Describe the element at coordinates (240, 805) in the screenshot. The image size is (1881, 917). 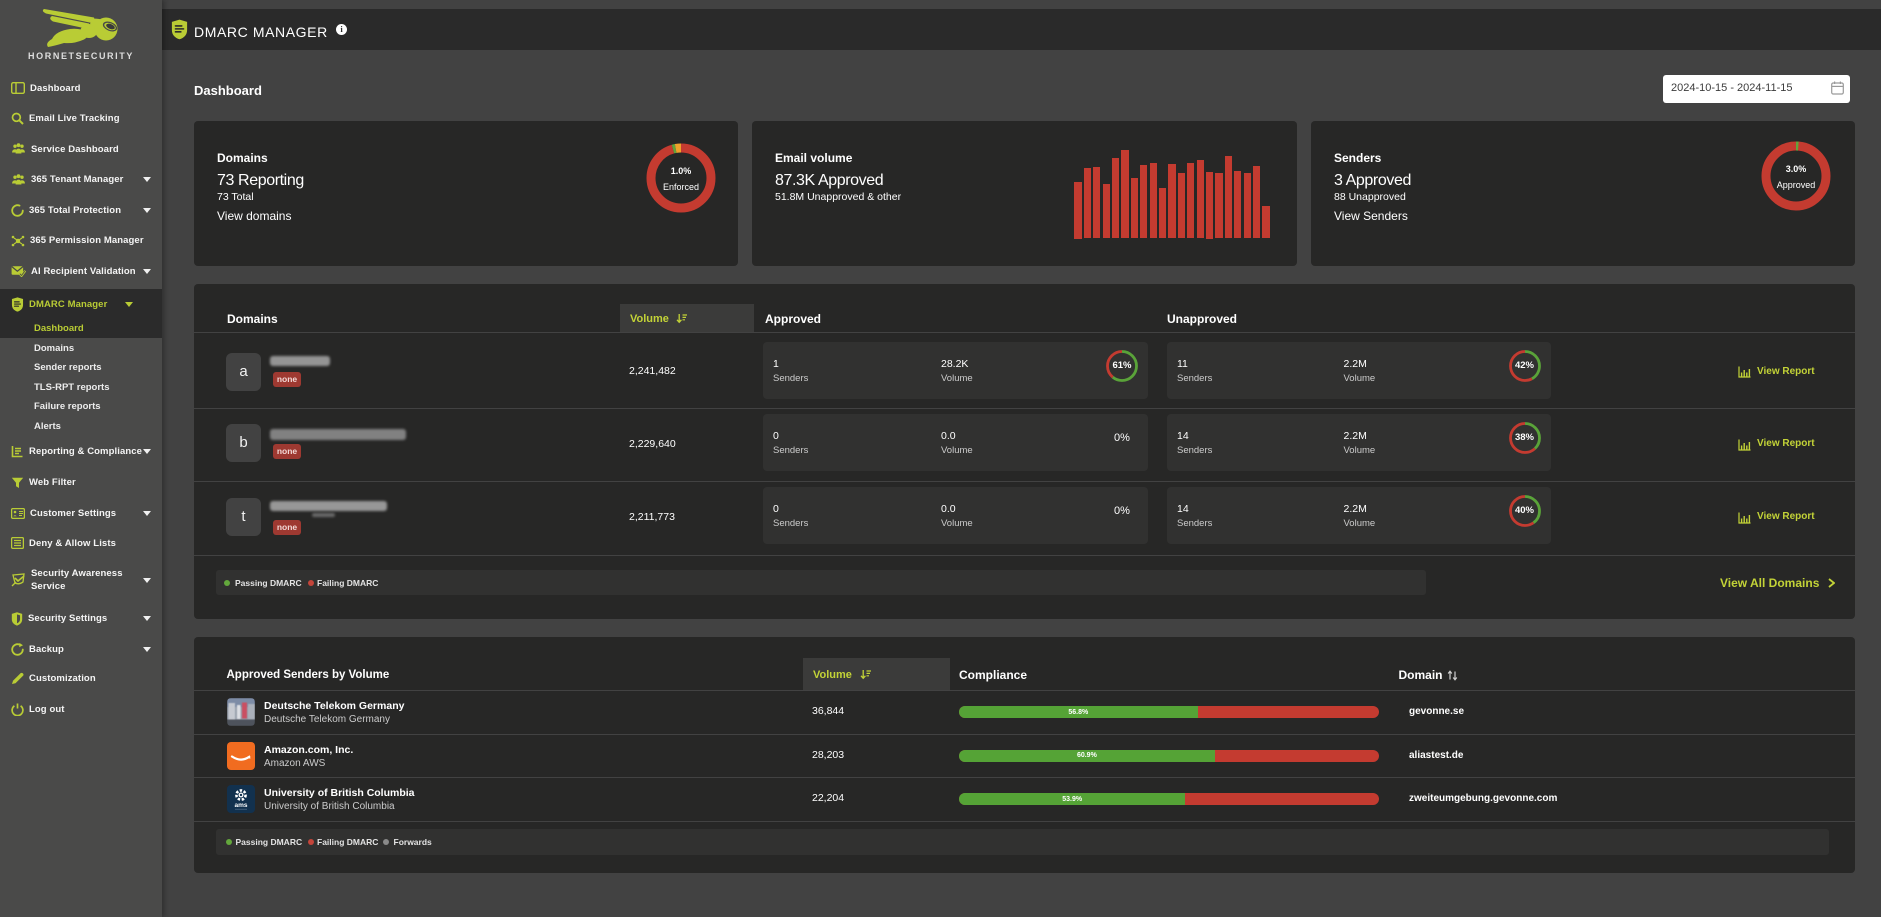
I see `svg-text: ams` at that location.